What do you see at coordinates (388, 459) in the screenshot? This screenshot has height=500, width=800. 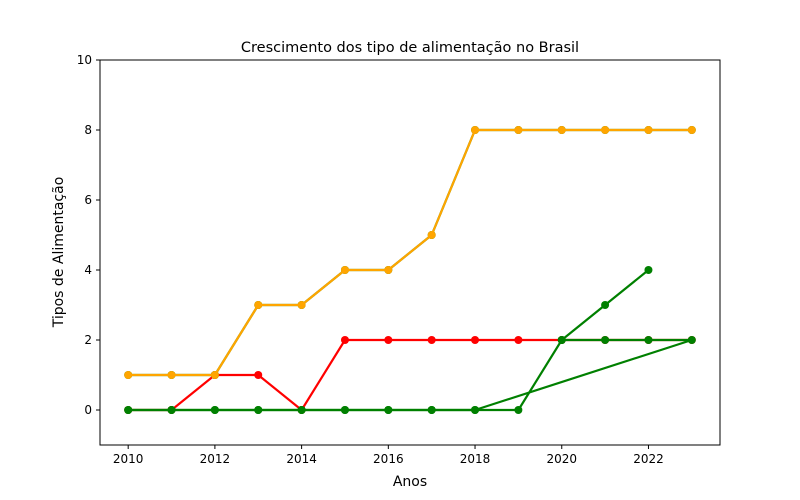 I see `x-tick-label: 2016` at bounding box center [388, 459].